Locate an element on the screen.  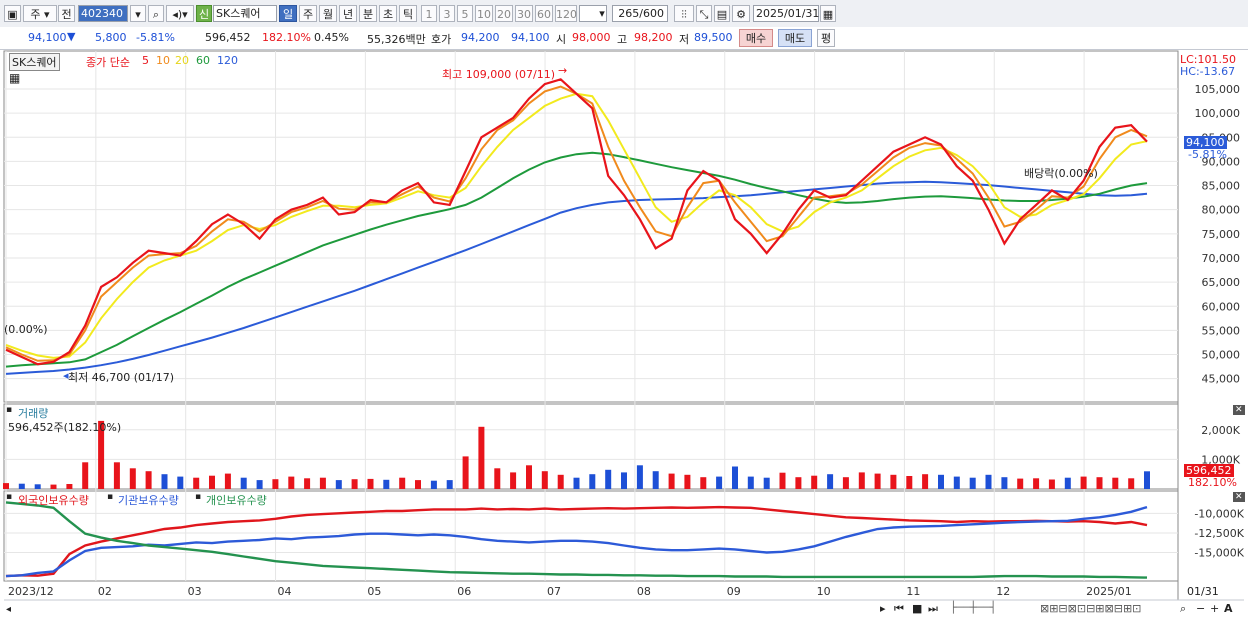
market-select: 주 ▾ is located at coordinates (40, 13).